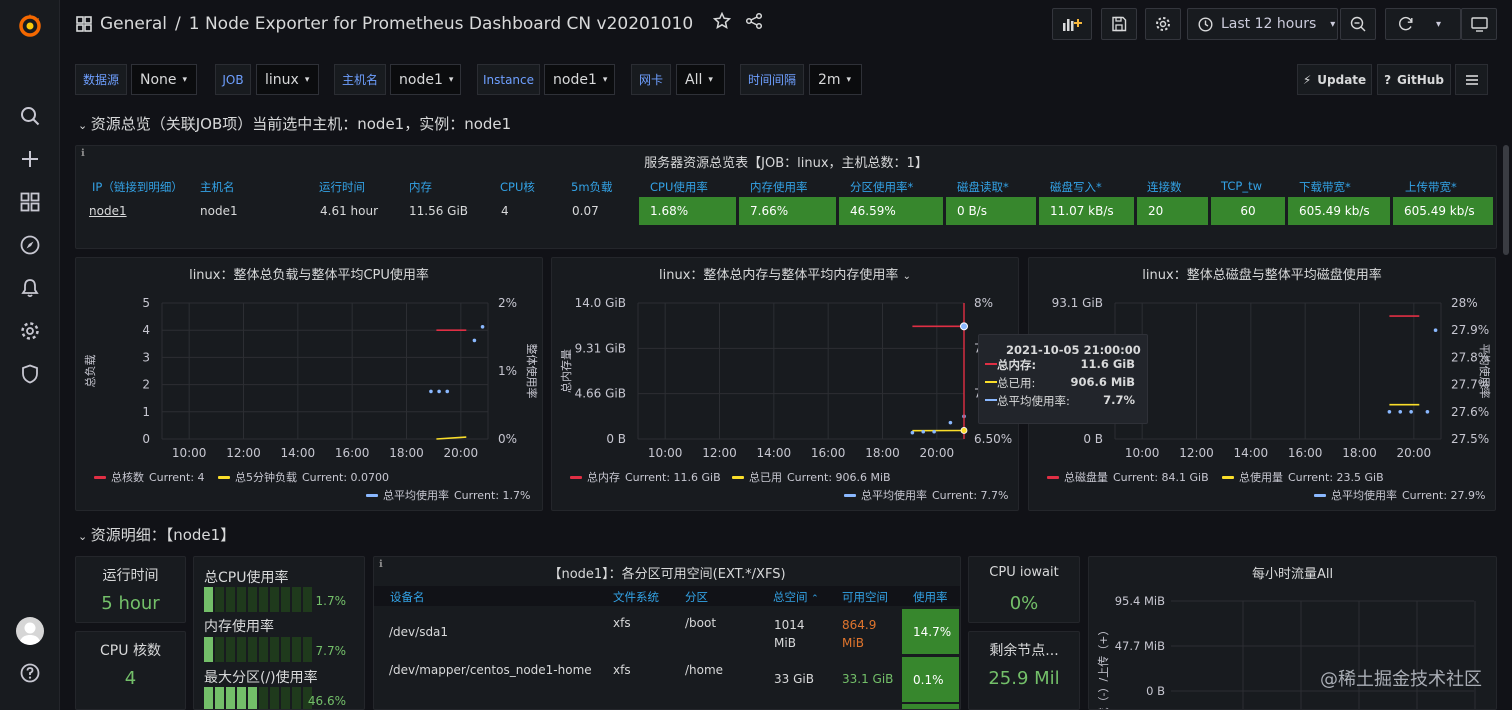 The height and width of the screenshot is (710, 1512). What do you see at coordinates (407, 597) in the screenshot?
I see `column-header-device: 设备名` at bounding box center [407, 597].